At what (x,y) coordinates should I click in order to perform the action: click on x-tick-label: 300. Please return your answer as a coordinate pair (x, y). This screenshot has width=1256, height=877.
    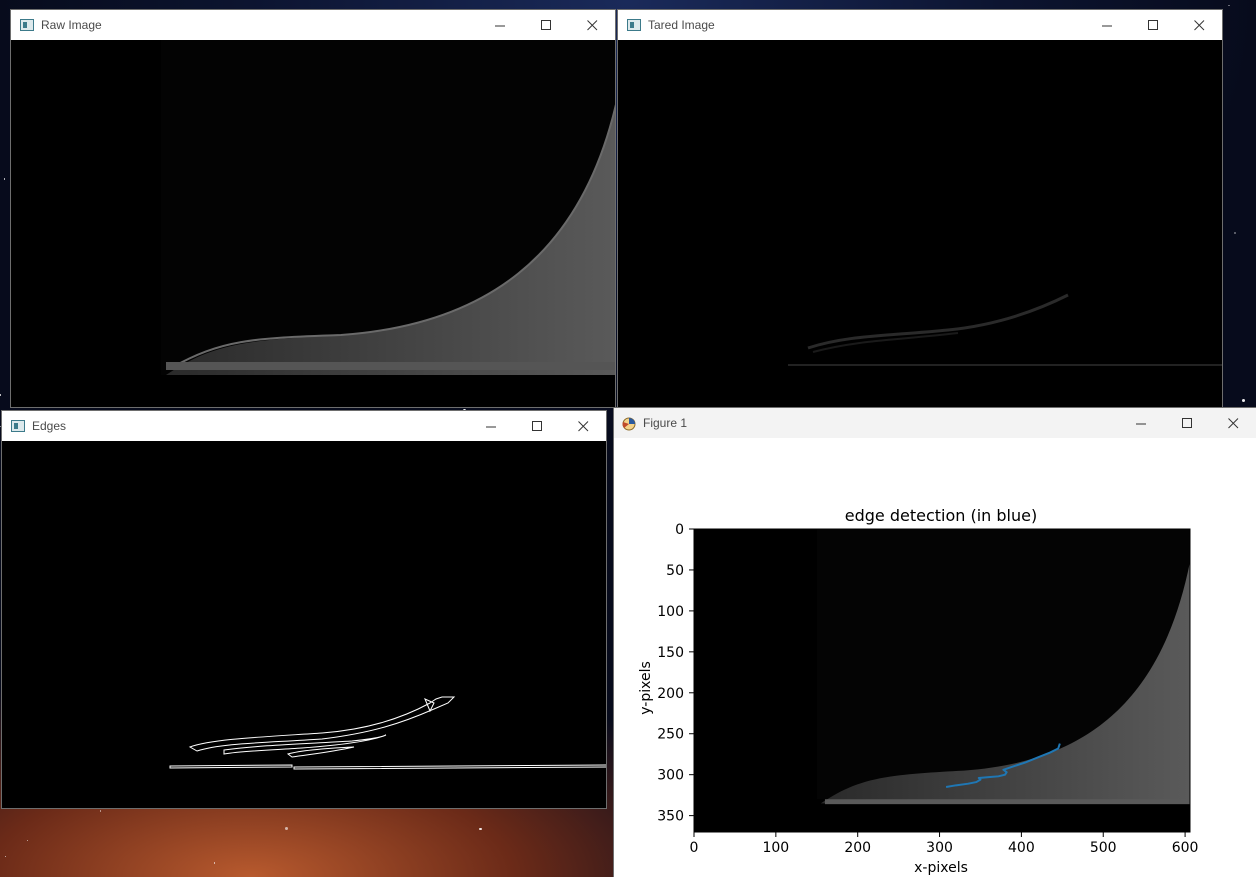
    Looking at the image, I should click on (939, 848).